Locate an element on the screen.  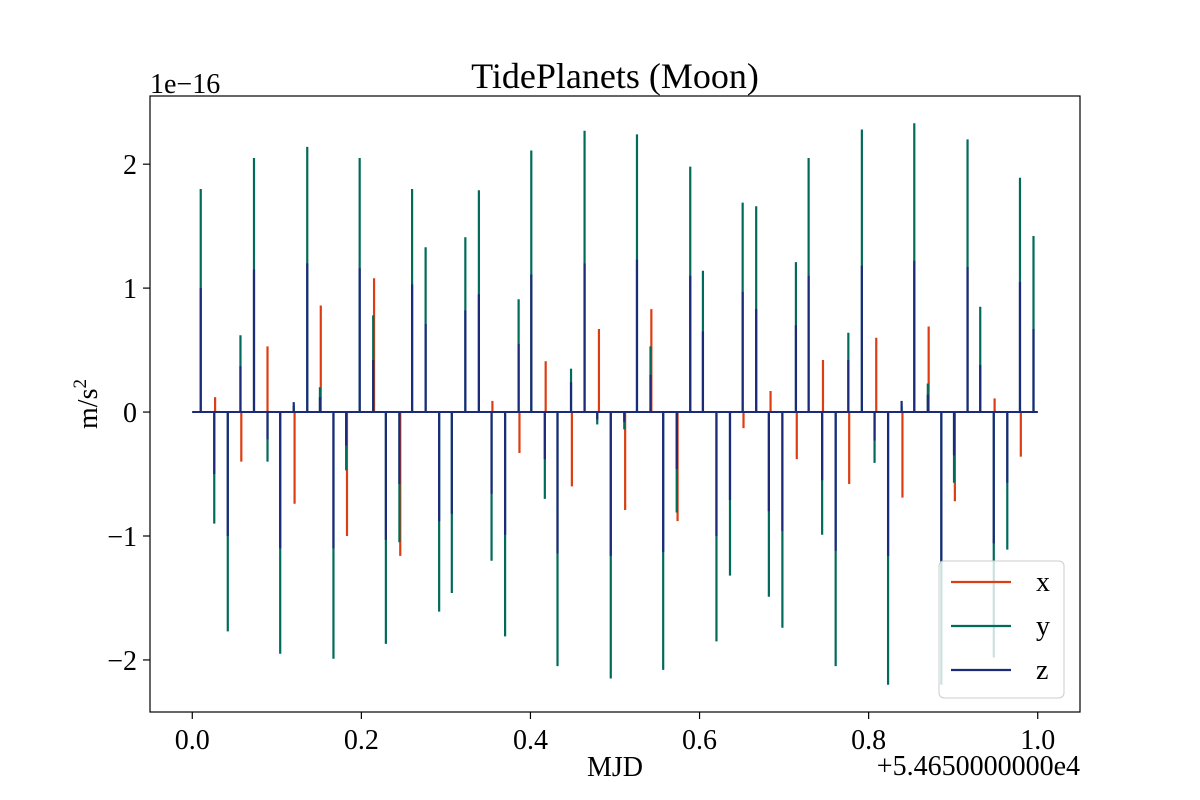
x-tick-label: 0.6 is located at coordinates (699, 740).